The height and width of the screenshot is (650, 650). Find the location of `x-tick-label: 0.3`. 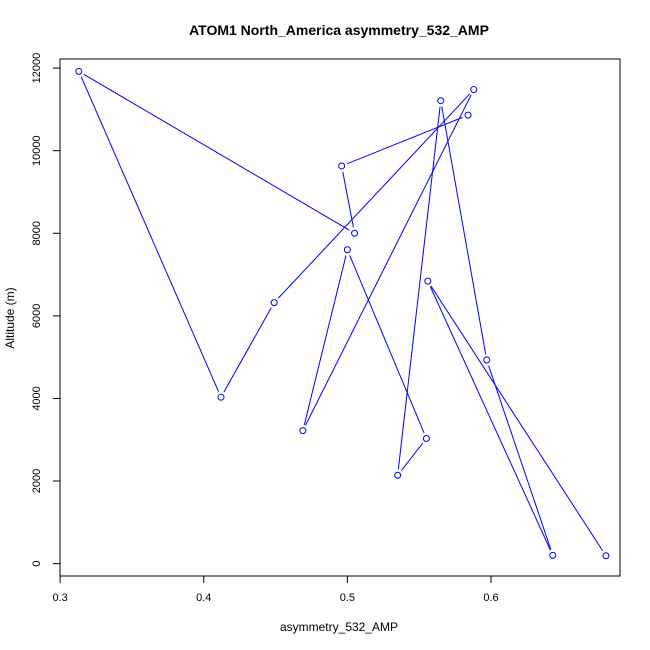

x-tick-label: 0.3 is located at coordinates (59, 598).